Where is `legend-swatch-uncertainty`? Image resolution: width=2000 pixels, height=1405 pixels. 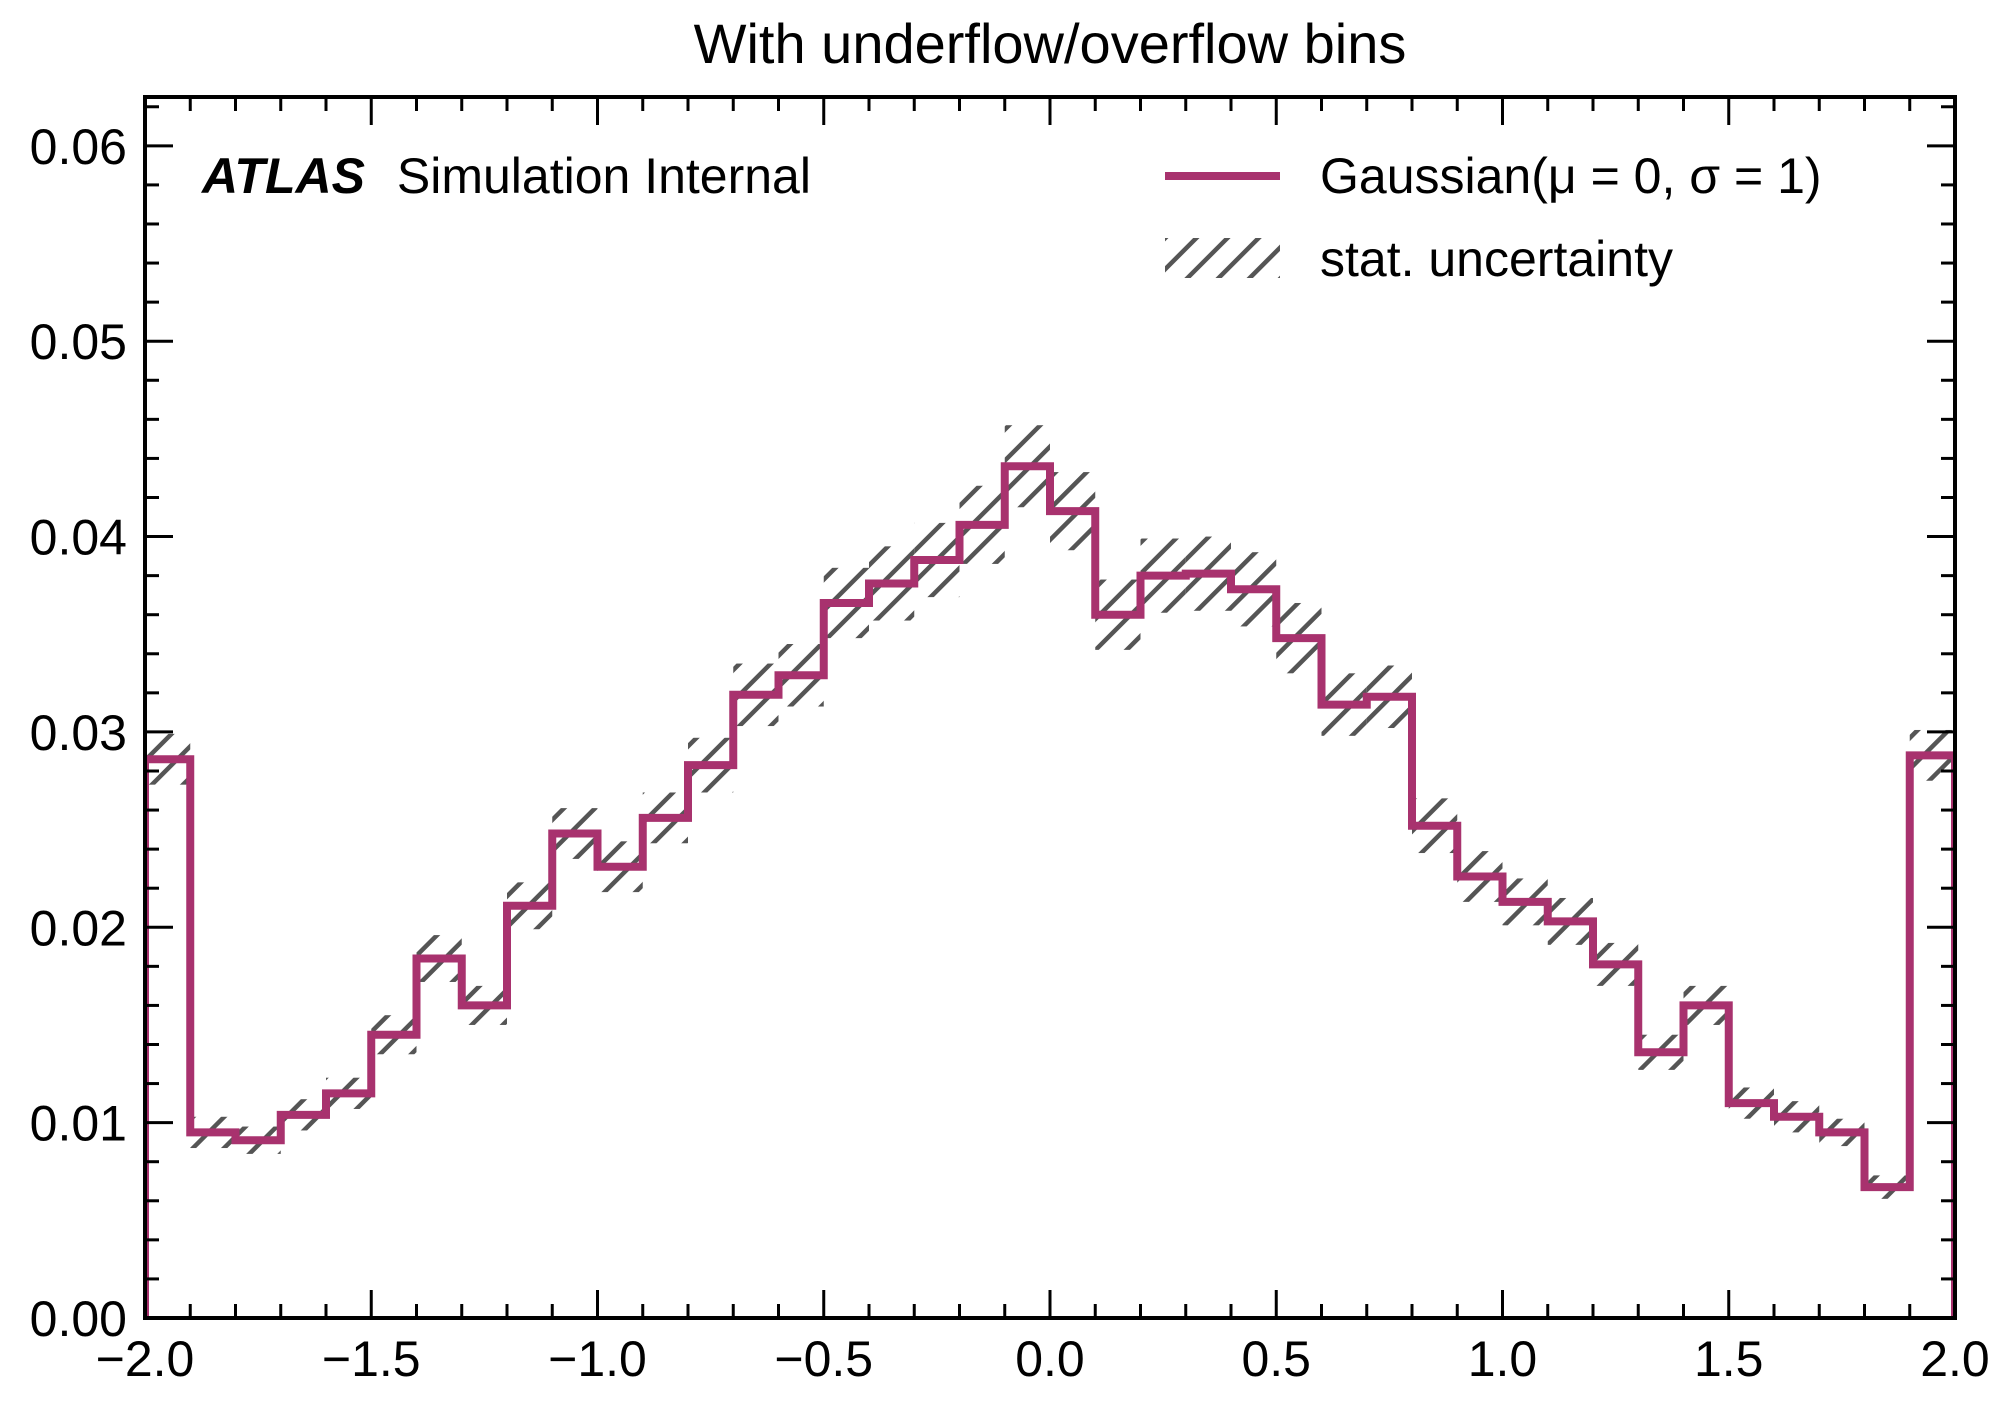 legend-swatch-uncertainty is located at coordinates (1222, 258).